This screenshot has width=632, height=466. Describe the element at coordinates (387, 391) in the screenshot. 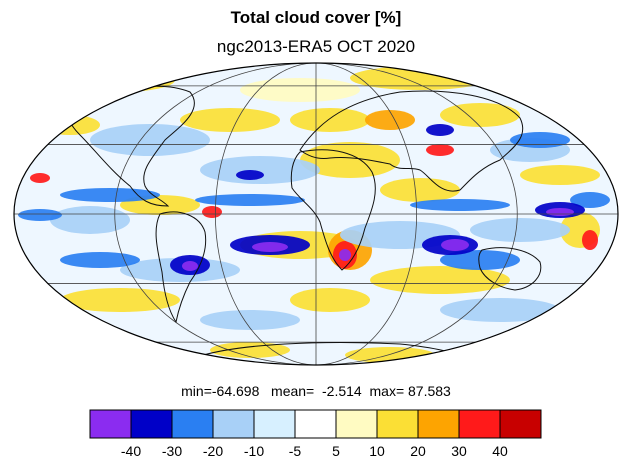

I see `max-label: max=` at that location.